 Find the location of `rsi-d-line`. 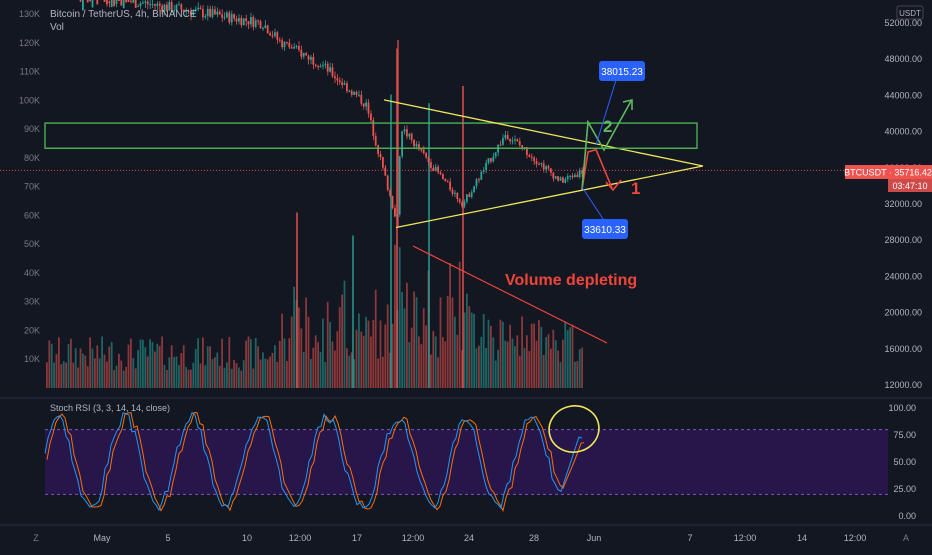

rsi-d-line is located at coordinates (315, 462).